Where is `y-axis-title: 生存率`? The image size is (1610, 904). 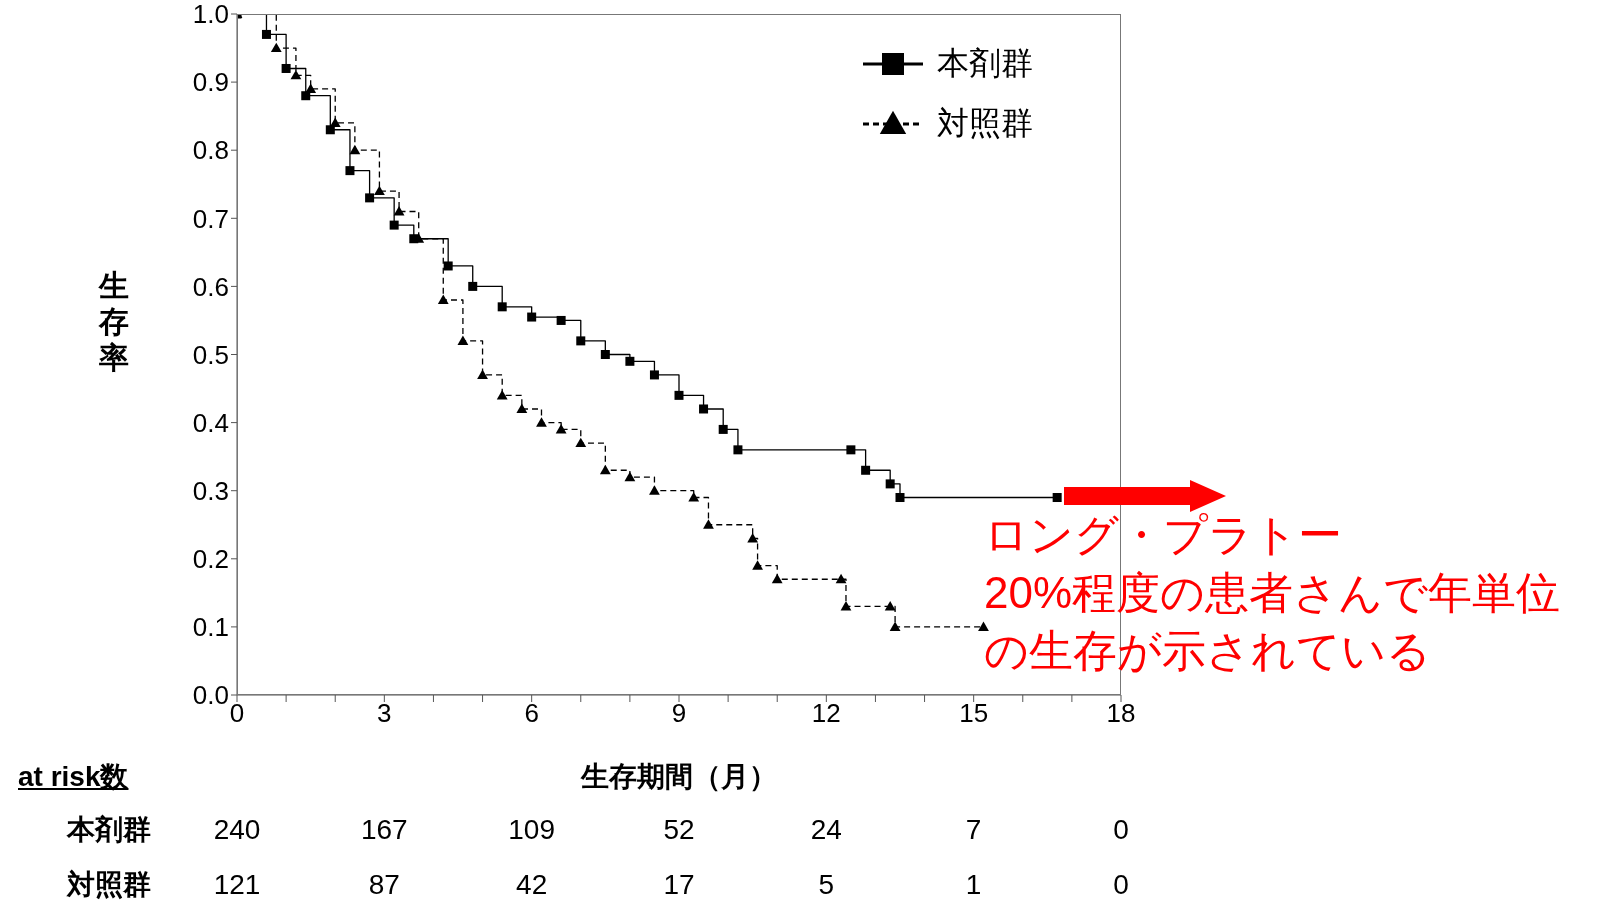 y-axis-title: 生存率 is located at coordinates (114, 322).